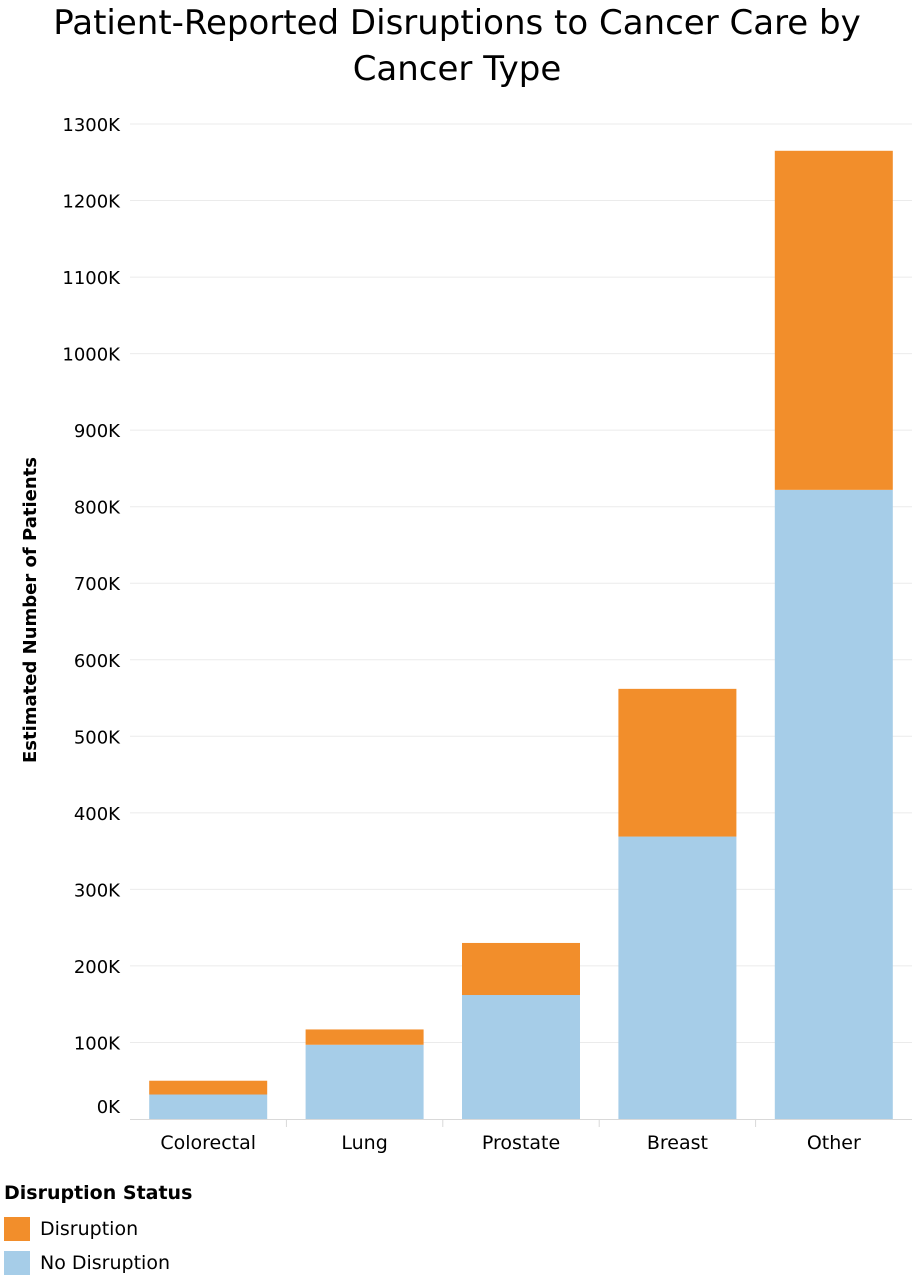 The width and height of the screenshot is (914, 1280). Describe the element at coordinates (91, 202) in the screenshot. I see `y-tick-label: 1200K` at that location.